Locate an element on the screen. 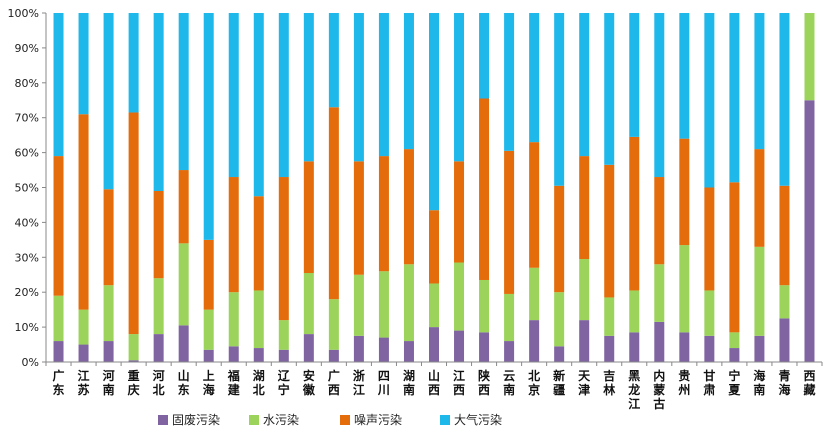 Image resolution: width=829 pixels, height=438 pixels. x-category-label: 宁夏 is located at coordinates (734, 382).